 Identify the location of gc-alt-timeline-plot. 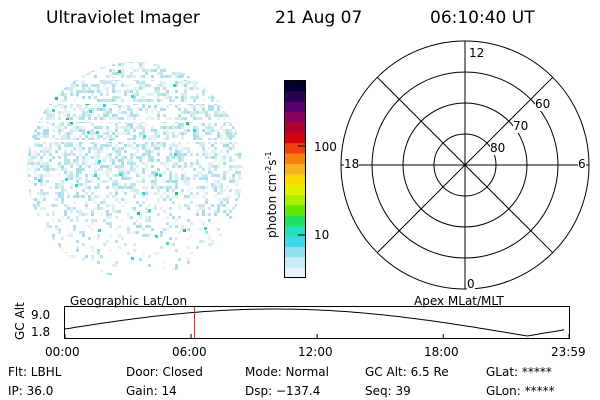
(317, 322).